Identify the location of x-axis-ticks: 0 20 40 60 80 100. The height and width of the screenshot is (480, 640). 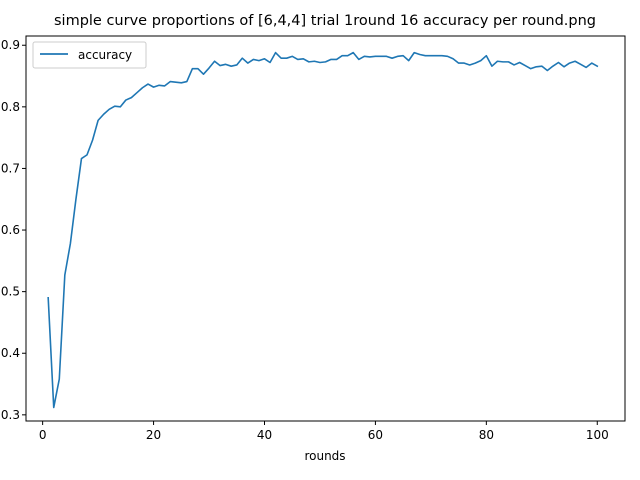
(324, 431).